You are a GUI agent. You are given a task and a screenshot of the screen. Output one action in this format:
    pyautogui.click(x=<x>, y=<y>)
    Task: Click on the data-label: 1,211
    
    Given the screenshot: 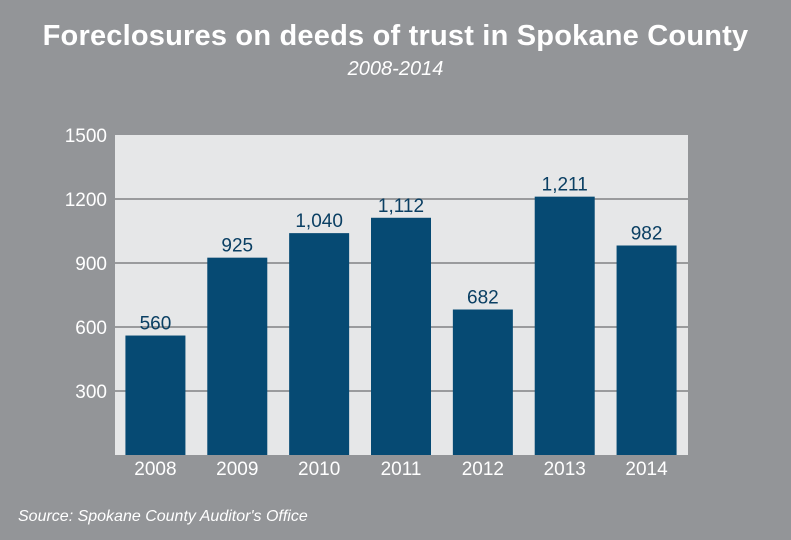 What is the action you would take?
    pyautogui.click(x=565, y=185)
    